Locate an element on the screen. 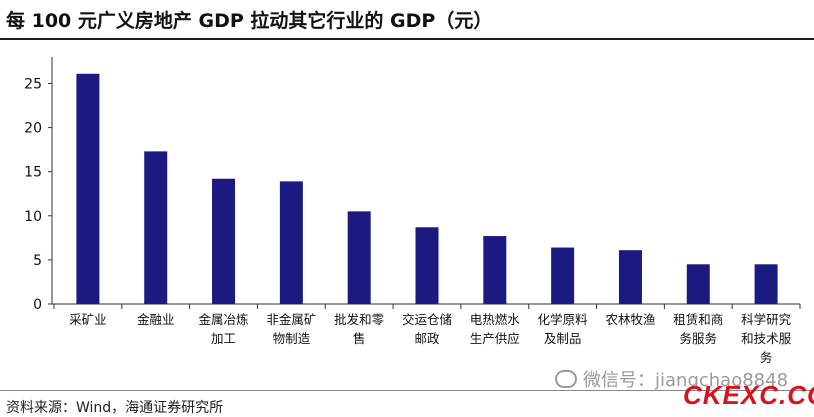 This screenshot has height=417, width=814. x-category-label: 物制造 is located at coordinates (292, 338).